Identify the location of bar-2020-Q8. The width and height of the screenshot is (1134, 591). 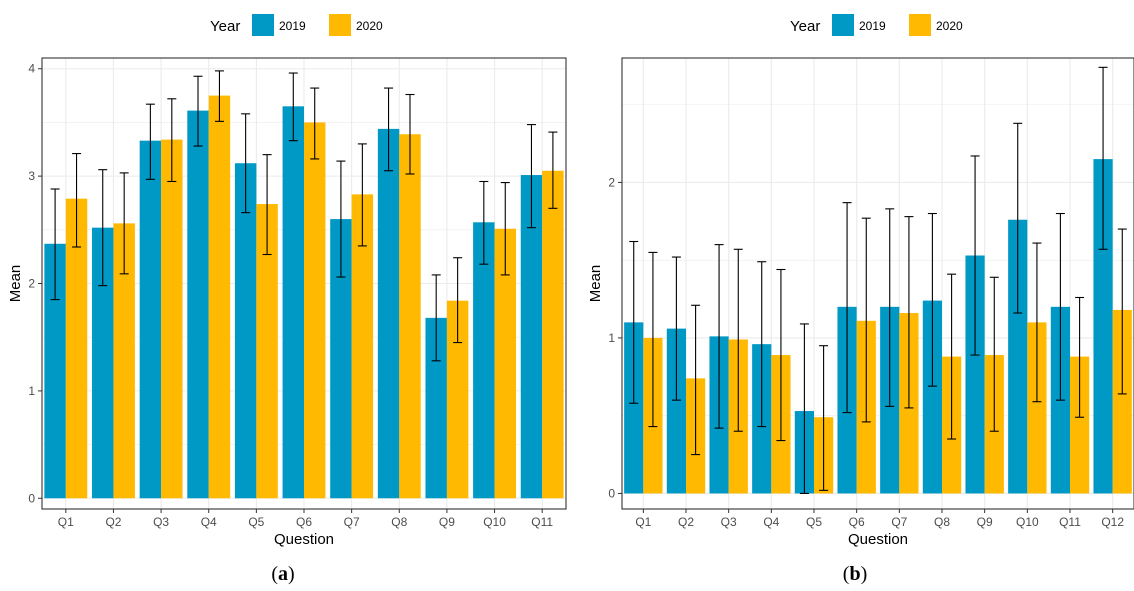
(410, 316).